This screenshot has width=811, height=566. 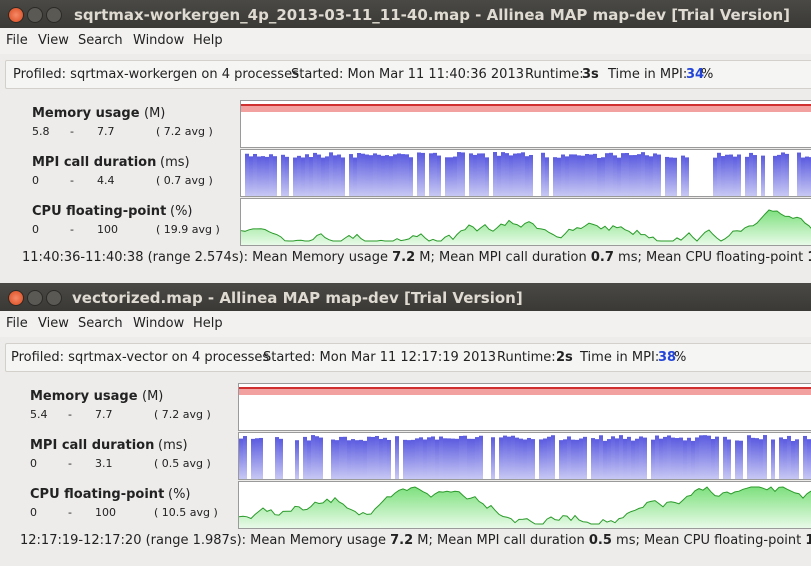 I want to click on metric-max: 100, so click(x=107, y=229).